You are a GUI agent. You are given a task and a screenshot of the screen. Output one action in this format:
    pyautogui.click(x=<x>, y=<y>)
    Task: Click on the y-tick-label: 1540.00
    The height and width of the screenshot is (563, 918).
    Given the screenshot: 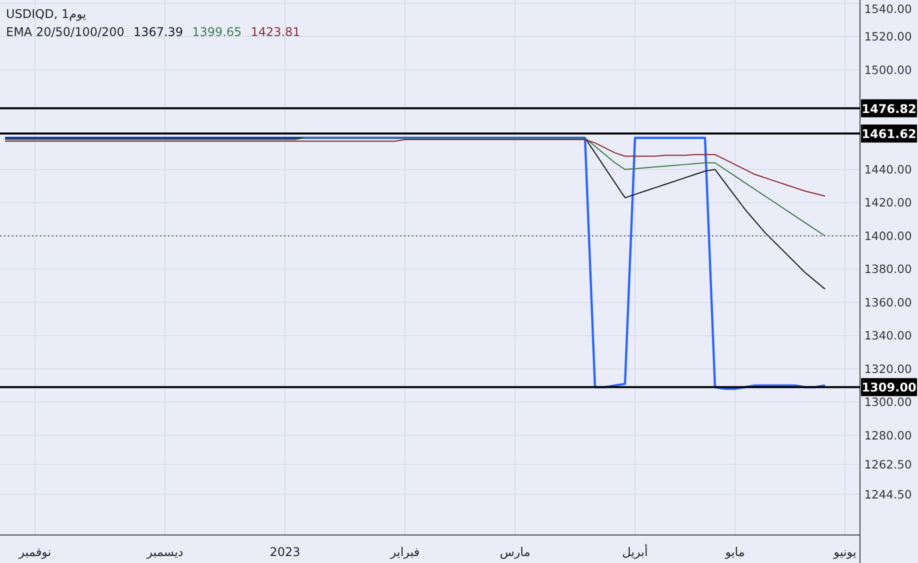 What is the action you would take?
    pyautogui.click(x=888, y=9)
    